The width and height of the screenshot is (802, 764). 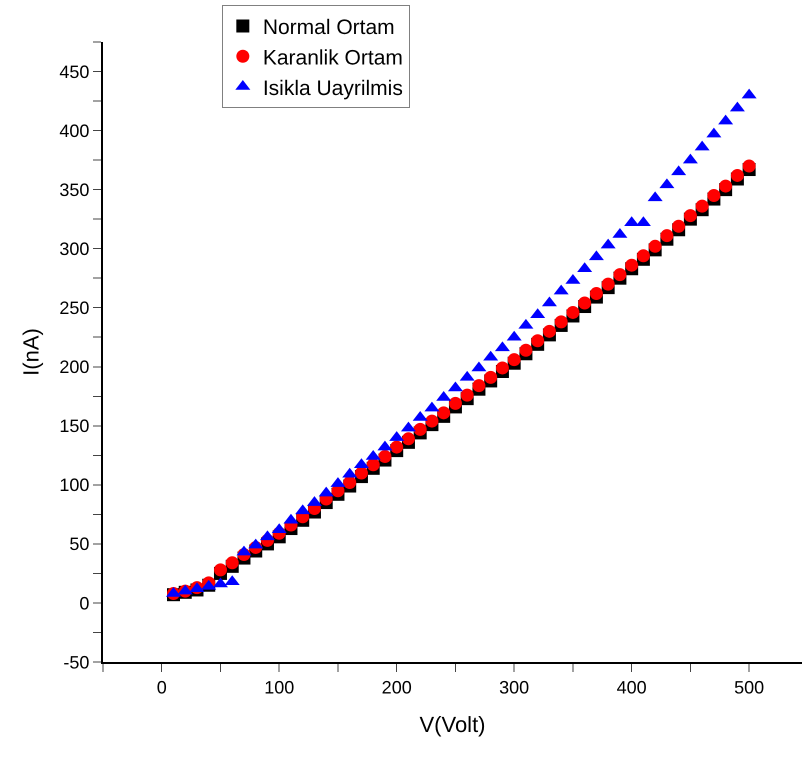 What do you see at coordinates (79, 544) in the screenshot?
I see `y-tick-label: 50` at bounding box center [79, 544].